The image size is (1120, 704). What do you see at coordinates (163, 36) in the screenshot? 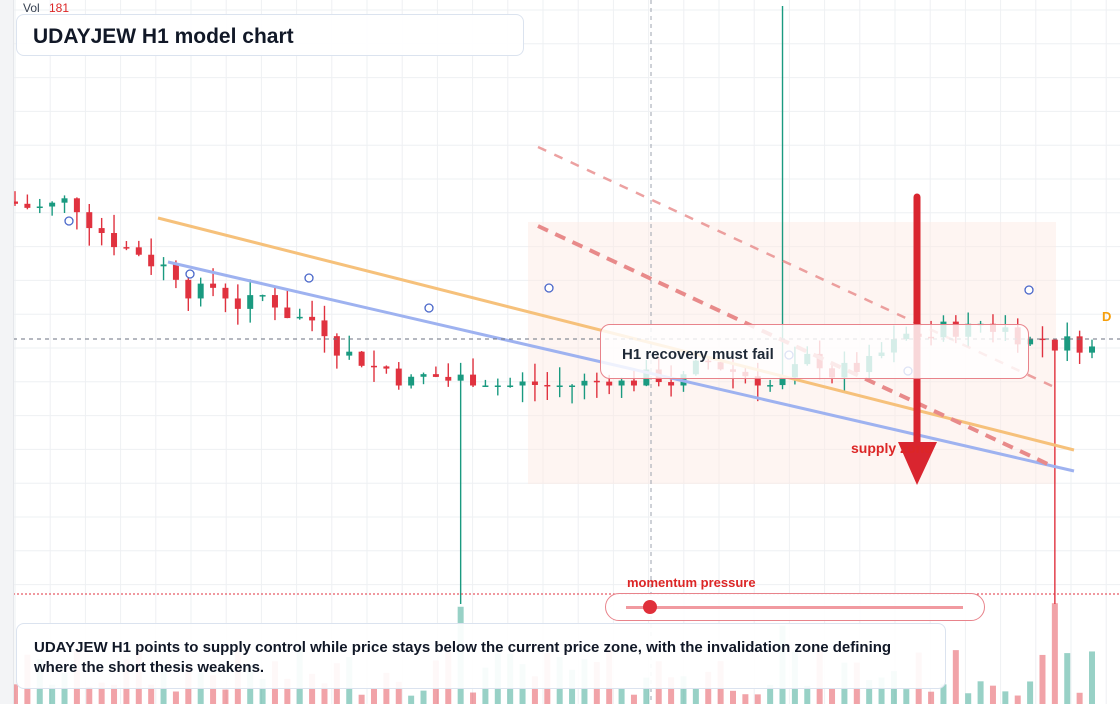
I see `chart-title: UDAYJEW H1 model chart` at bounding box center [163, 36].